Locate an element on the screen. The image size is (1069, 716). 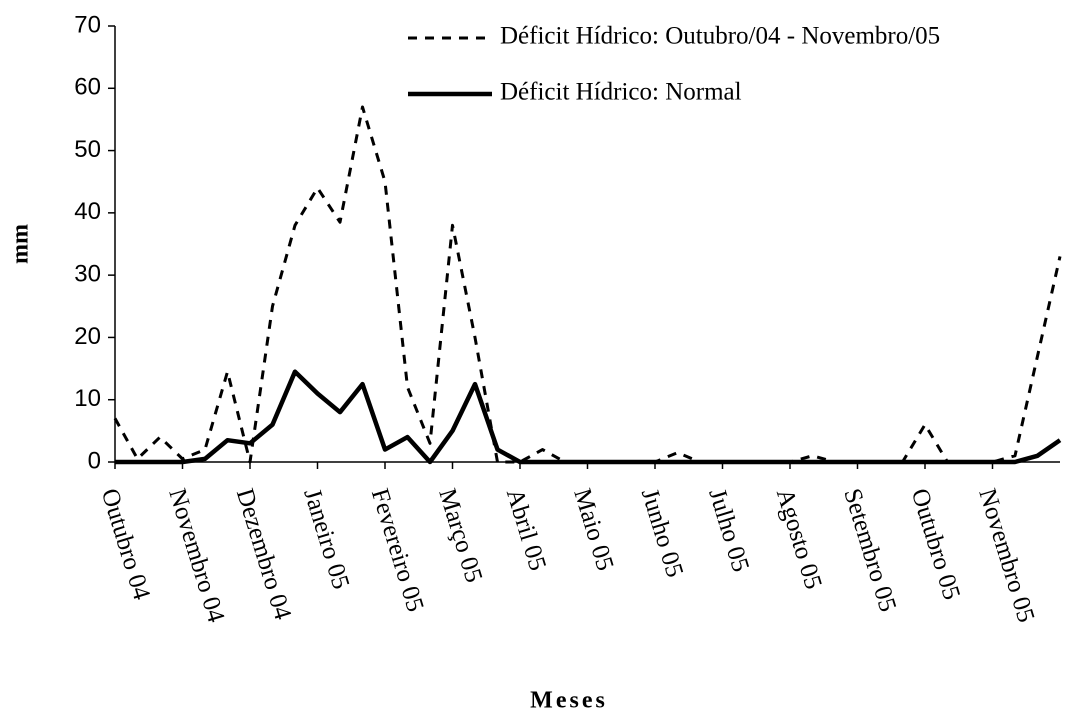
y-axis-label: mm is located at coordinates (21, 244).